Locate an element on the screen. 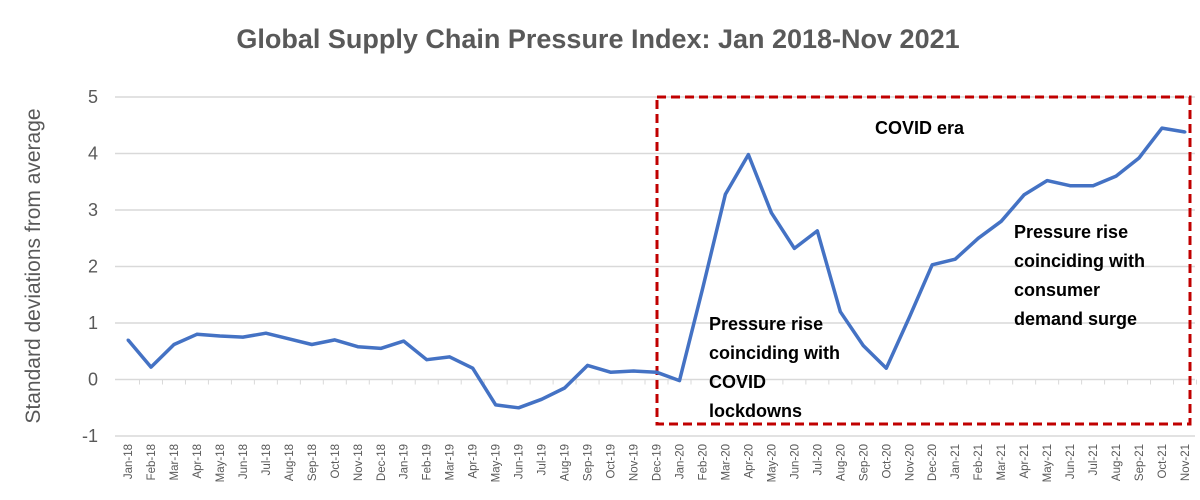 This screenshot has width=1200, height=500. x-tick-label: Dec-20 is located at coordinates (933, 462).